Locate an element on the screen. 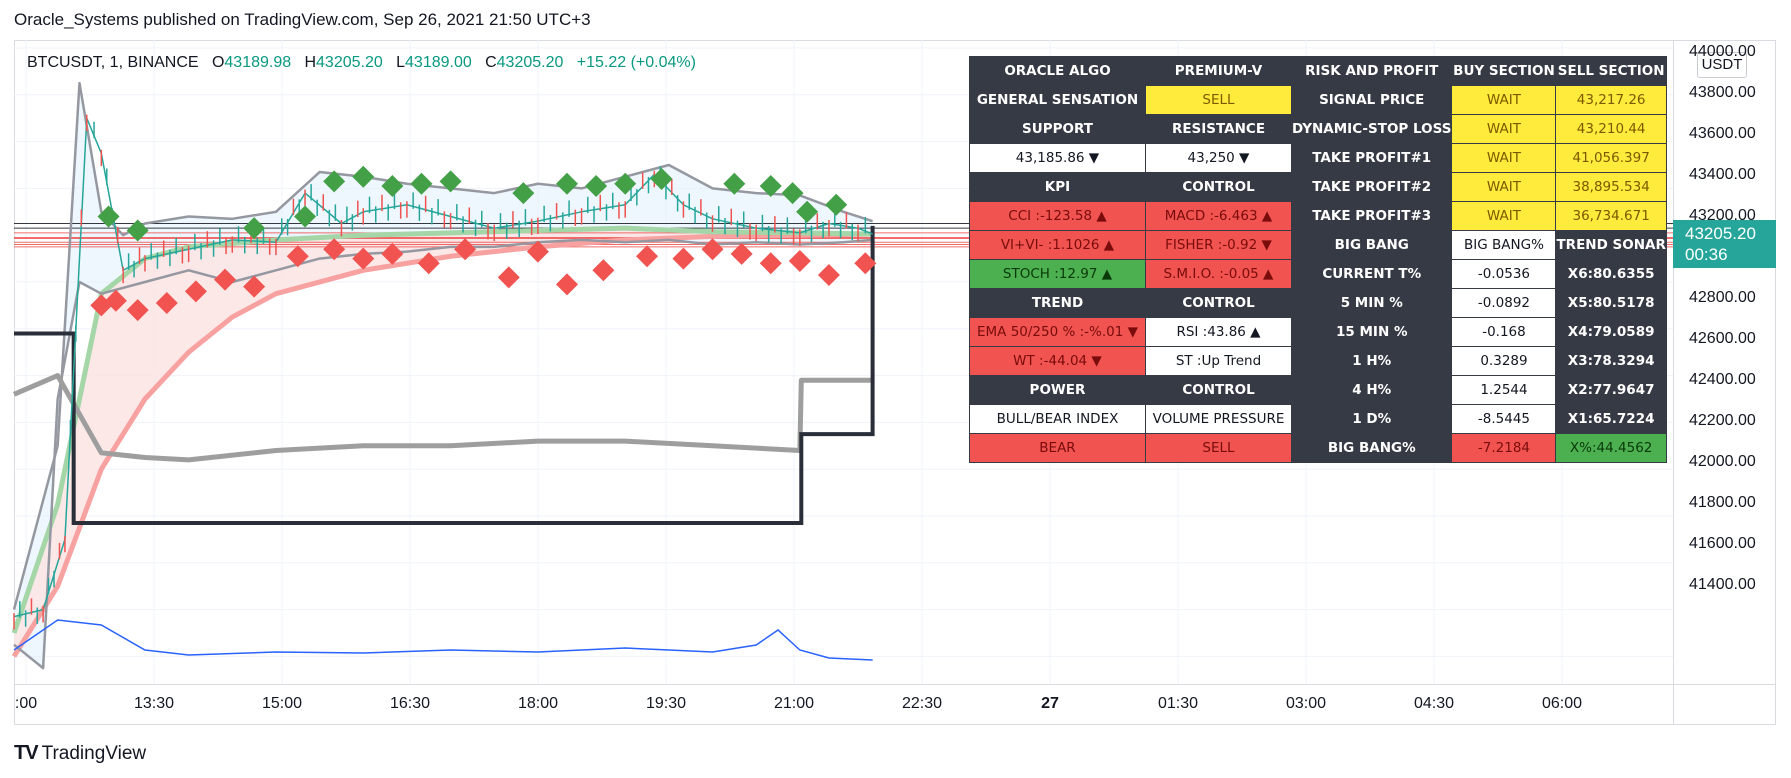 The width and height of the screenshot is (1791, 778). price-tick-label: 43200.00 is located at coordinates (1722, 215).